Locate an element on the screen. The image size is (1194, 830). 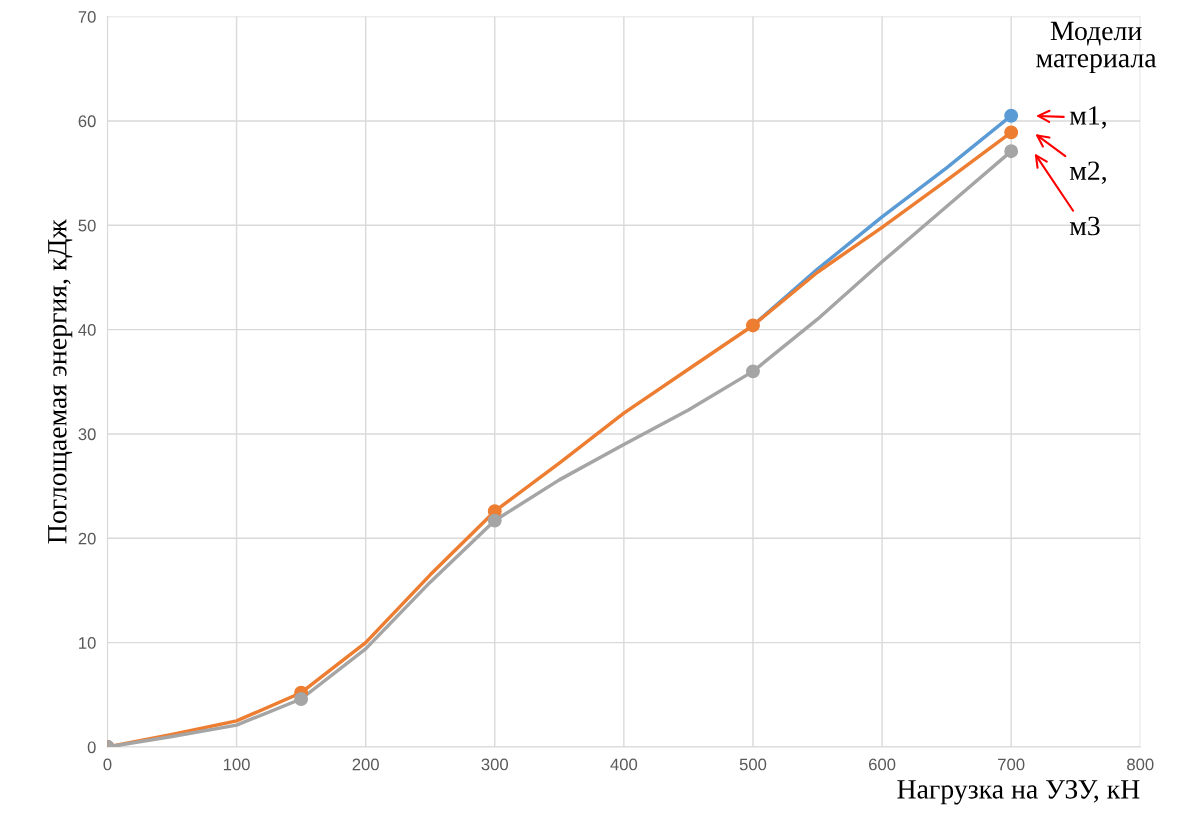
x-axis-title: Нагрузка на УЗУ, кН is located at coordinates (1018, 792).